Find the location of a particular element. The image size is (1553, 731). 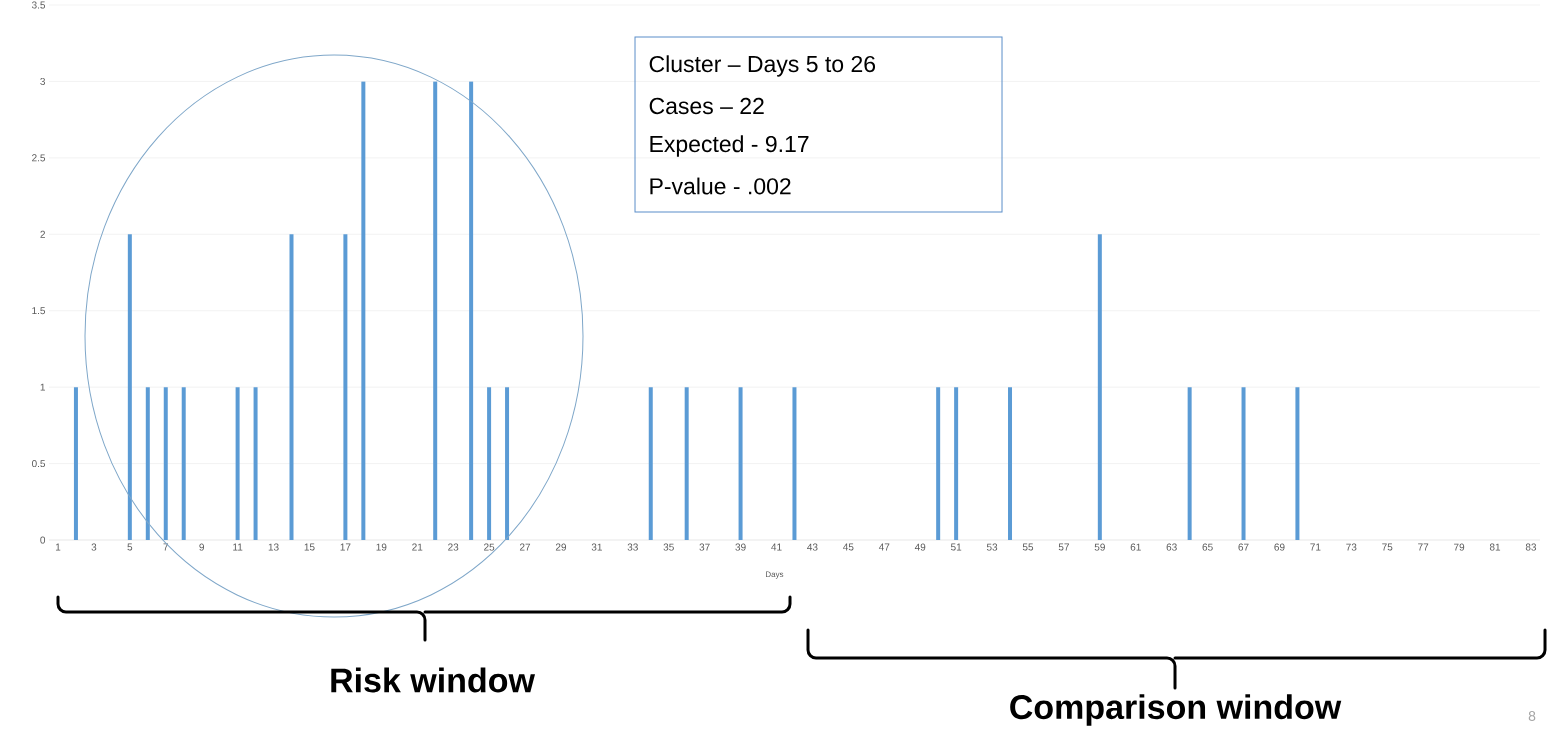

x-tick-label: 5 is located at coordinates (130, 547).